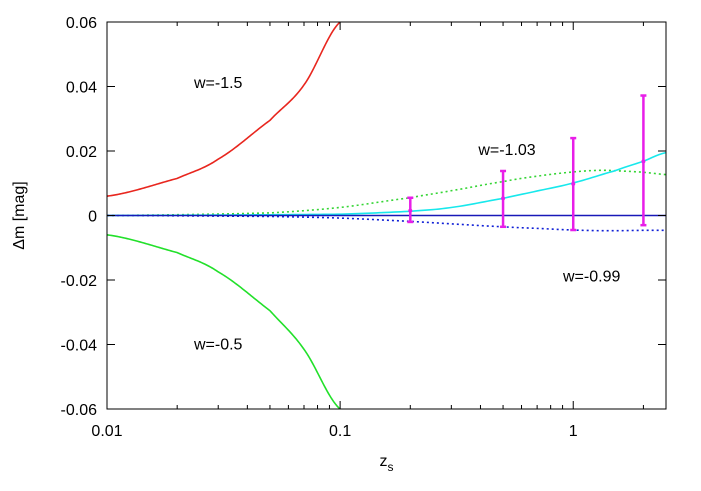  I want to click on error-bar-layer, so click(527, 163).